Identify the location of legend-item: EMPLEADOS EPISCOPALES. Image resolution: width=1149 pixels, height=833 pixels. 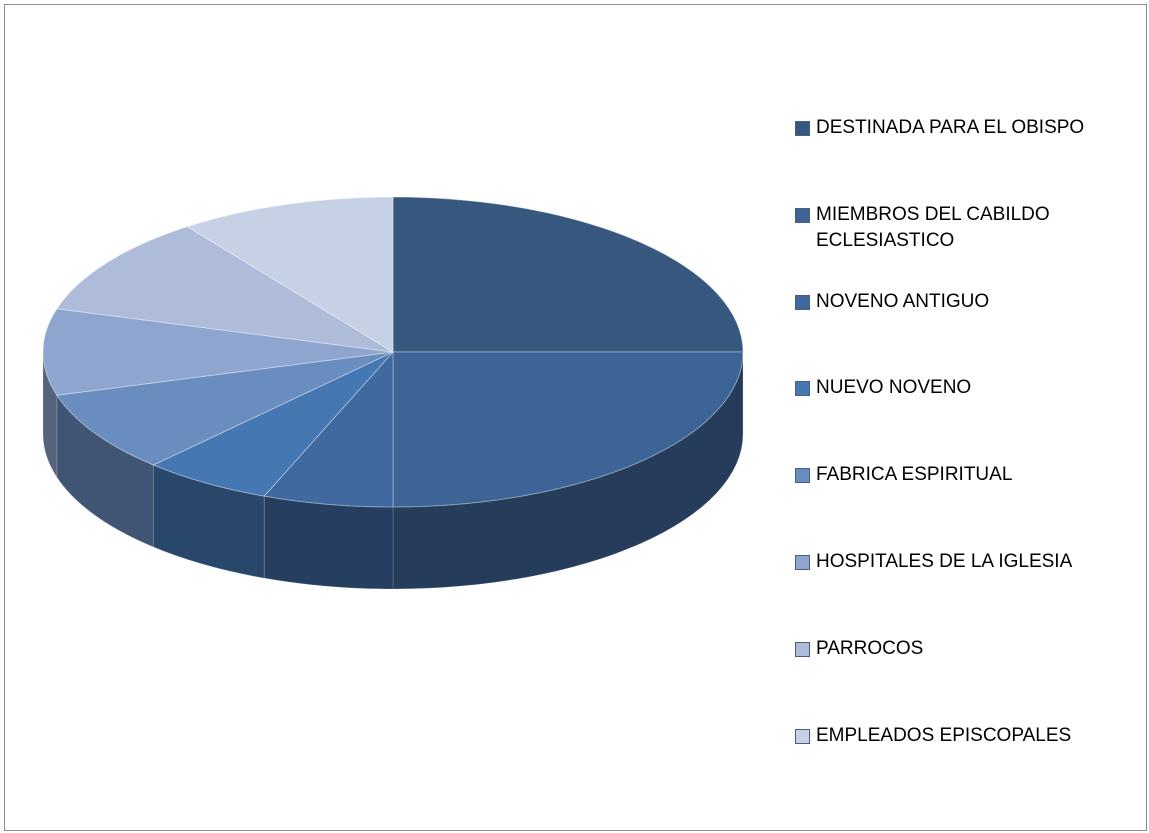
(960, 736).